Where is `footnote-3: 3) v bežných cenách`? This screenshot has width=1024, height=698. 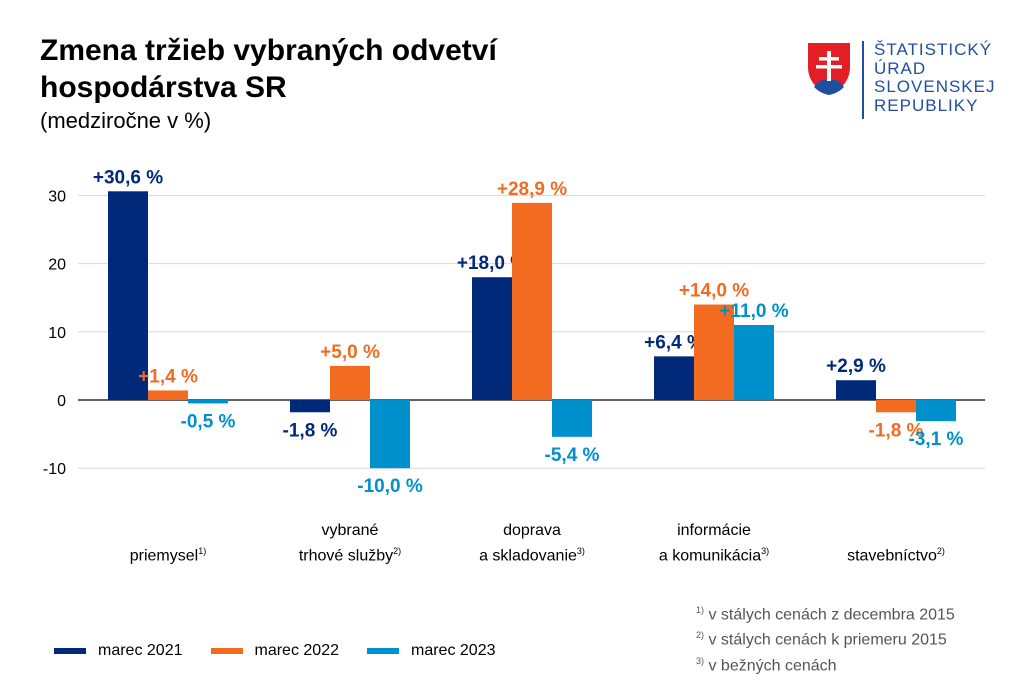 footnote-3: 3) v bežných cenách is located at coordinates (766, 664).